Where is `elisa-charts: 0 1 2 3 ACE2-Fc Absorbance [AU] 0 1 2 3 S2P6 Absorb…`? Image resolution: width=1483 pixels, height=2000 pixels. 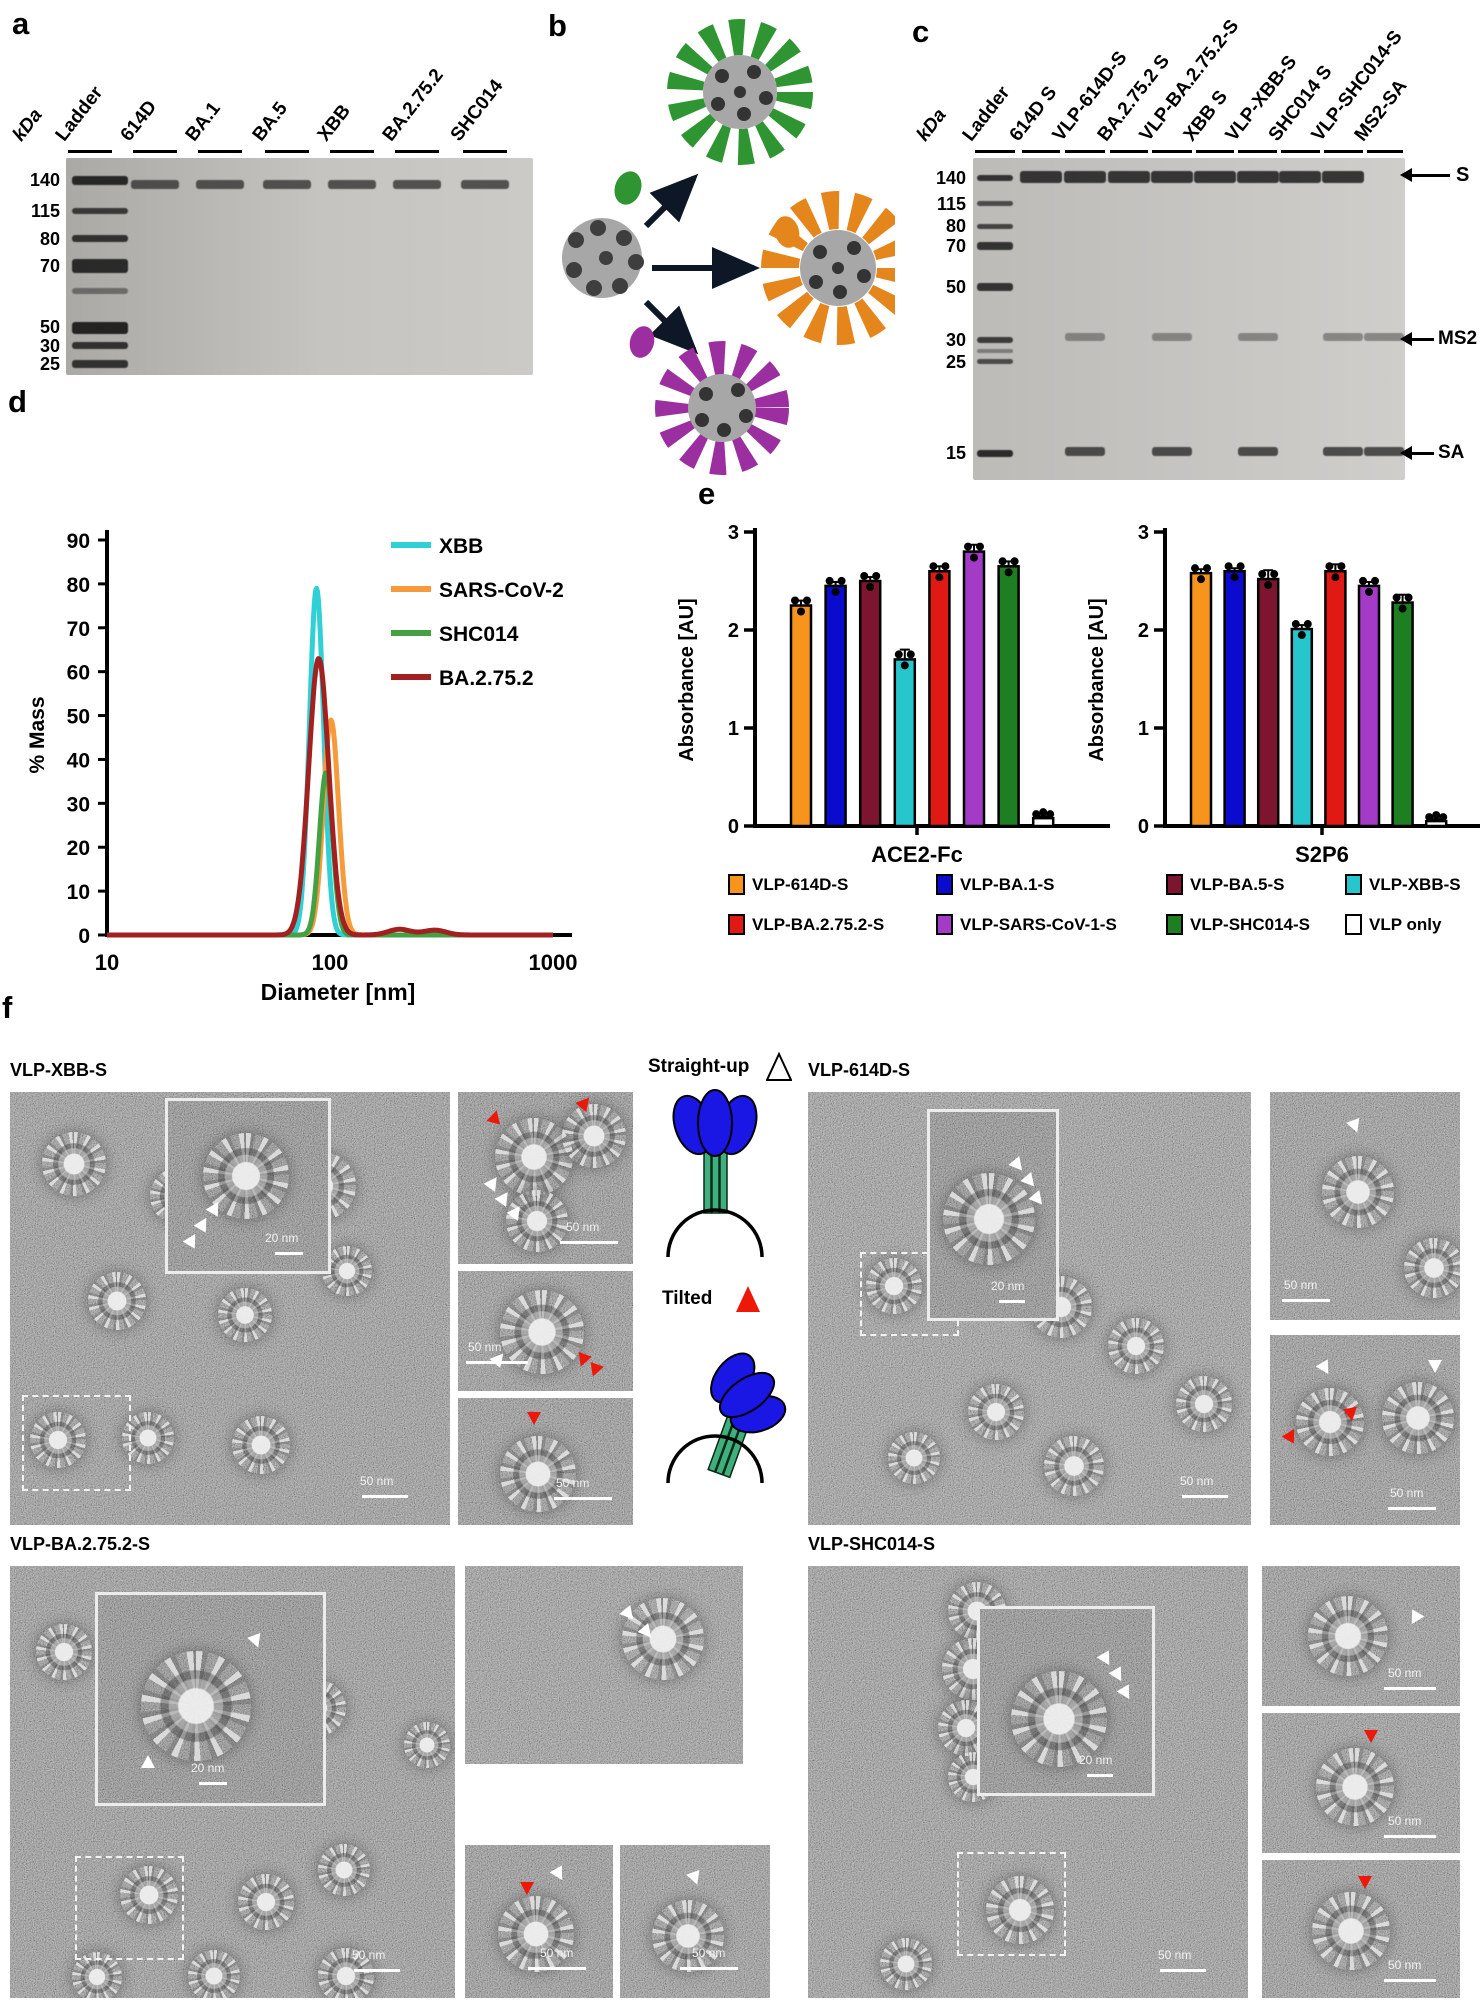 elisa-charts: 0 1 2 3 ACE2-Fc Absorbance [AU] 0 1 2 3 S2P6 Absorb… is located at coordinates (1078, 694).